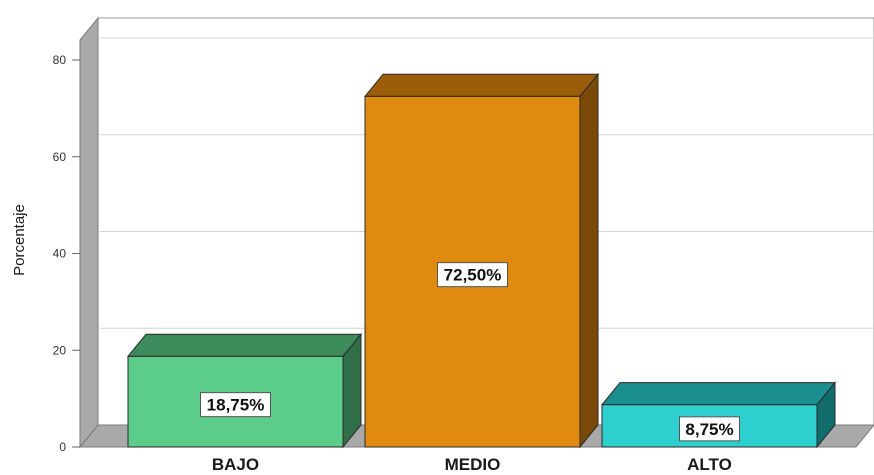 The width and height of the screenshot is (874, 475). Describe the element at coordinates (709, 464) in the screenshot. I see `category-label: ALTO` at that location.